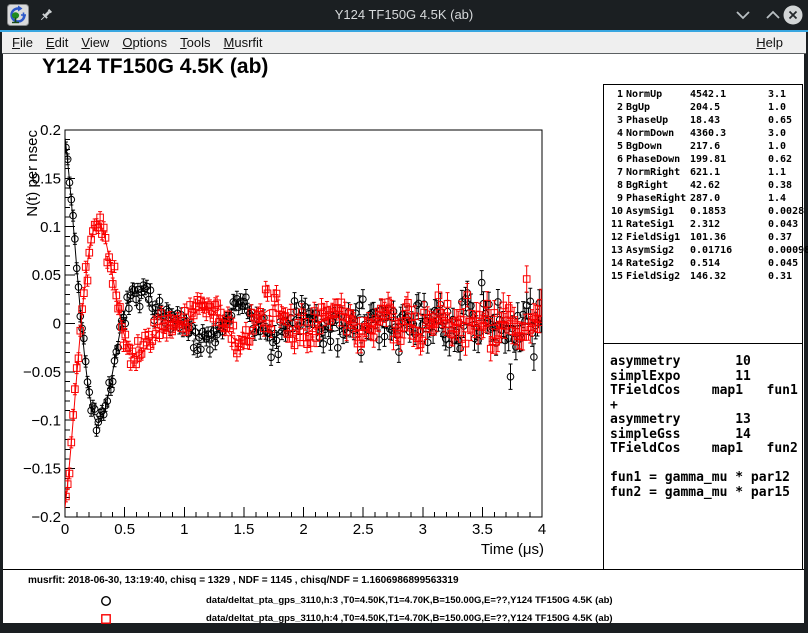  Describe the element at coordinates (18, 15) in the screenshot. I see `root-app-icon` at that location.